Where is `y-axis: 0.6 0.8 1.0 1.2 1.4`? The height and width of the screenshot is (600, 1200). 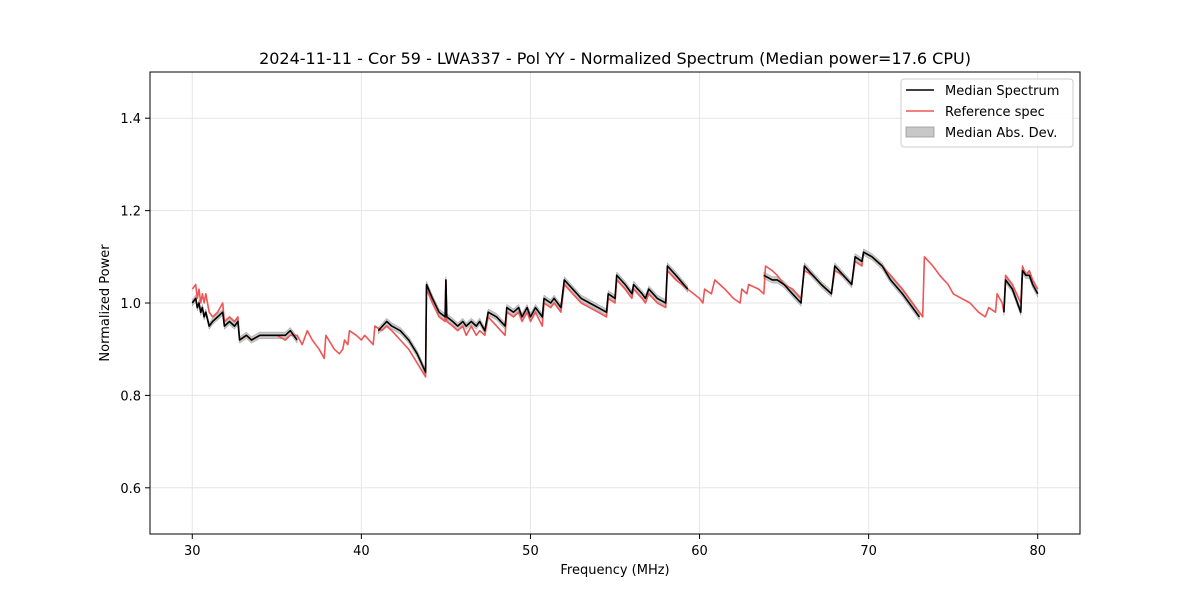 y-axis: 0.6 0.8 1.0 1.2 1.4 is located at coordinates (135, 304).